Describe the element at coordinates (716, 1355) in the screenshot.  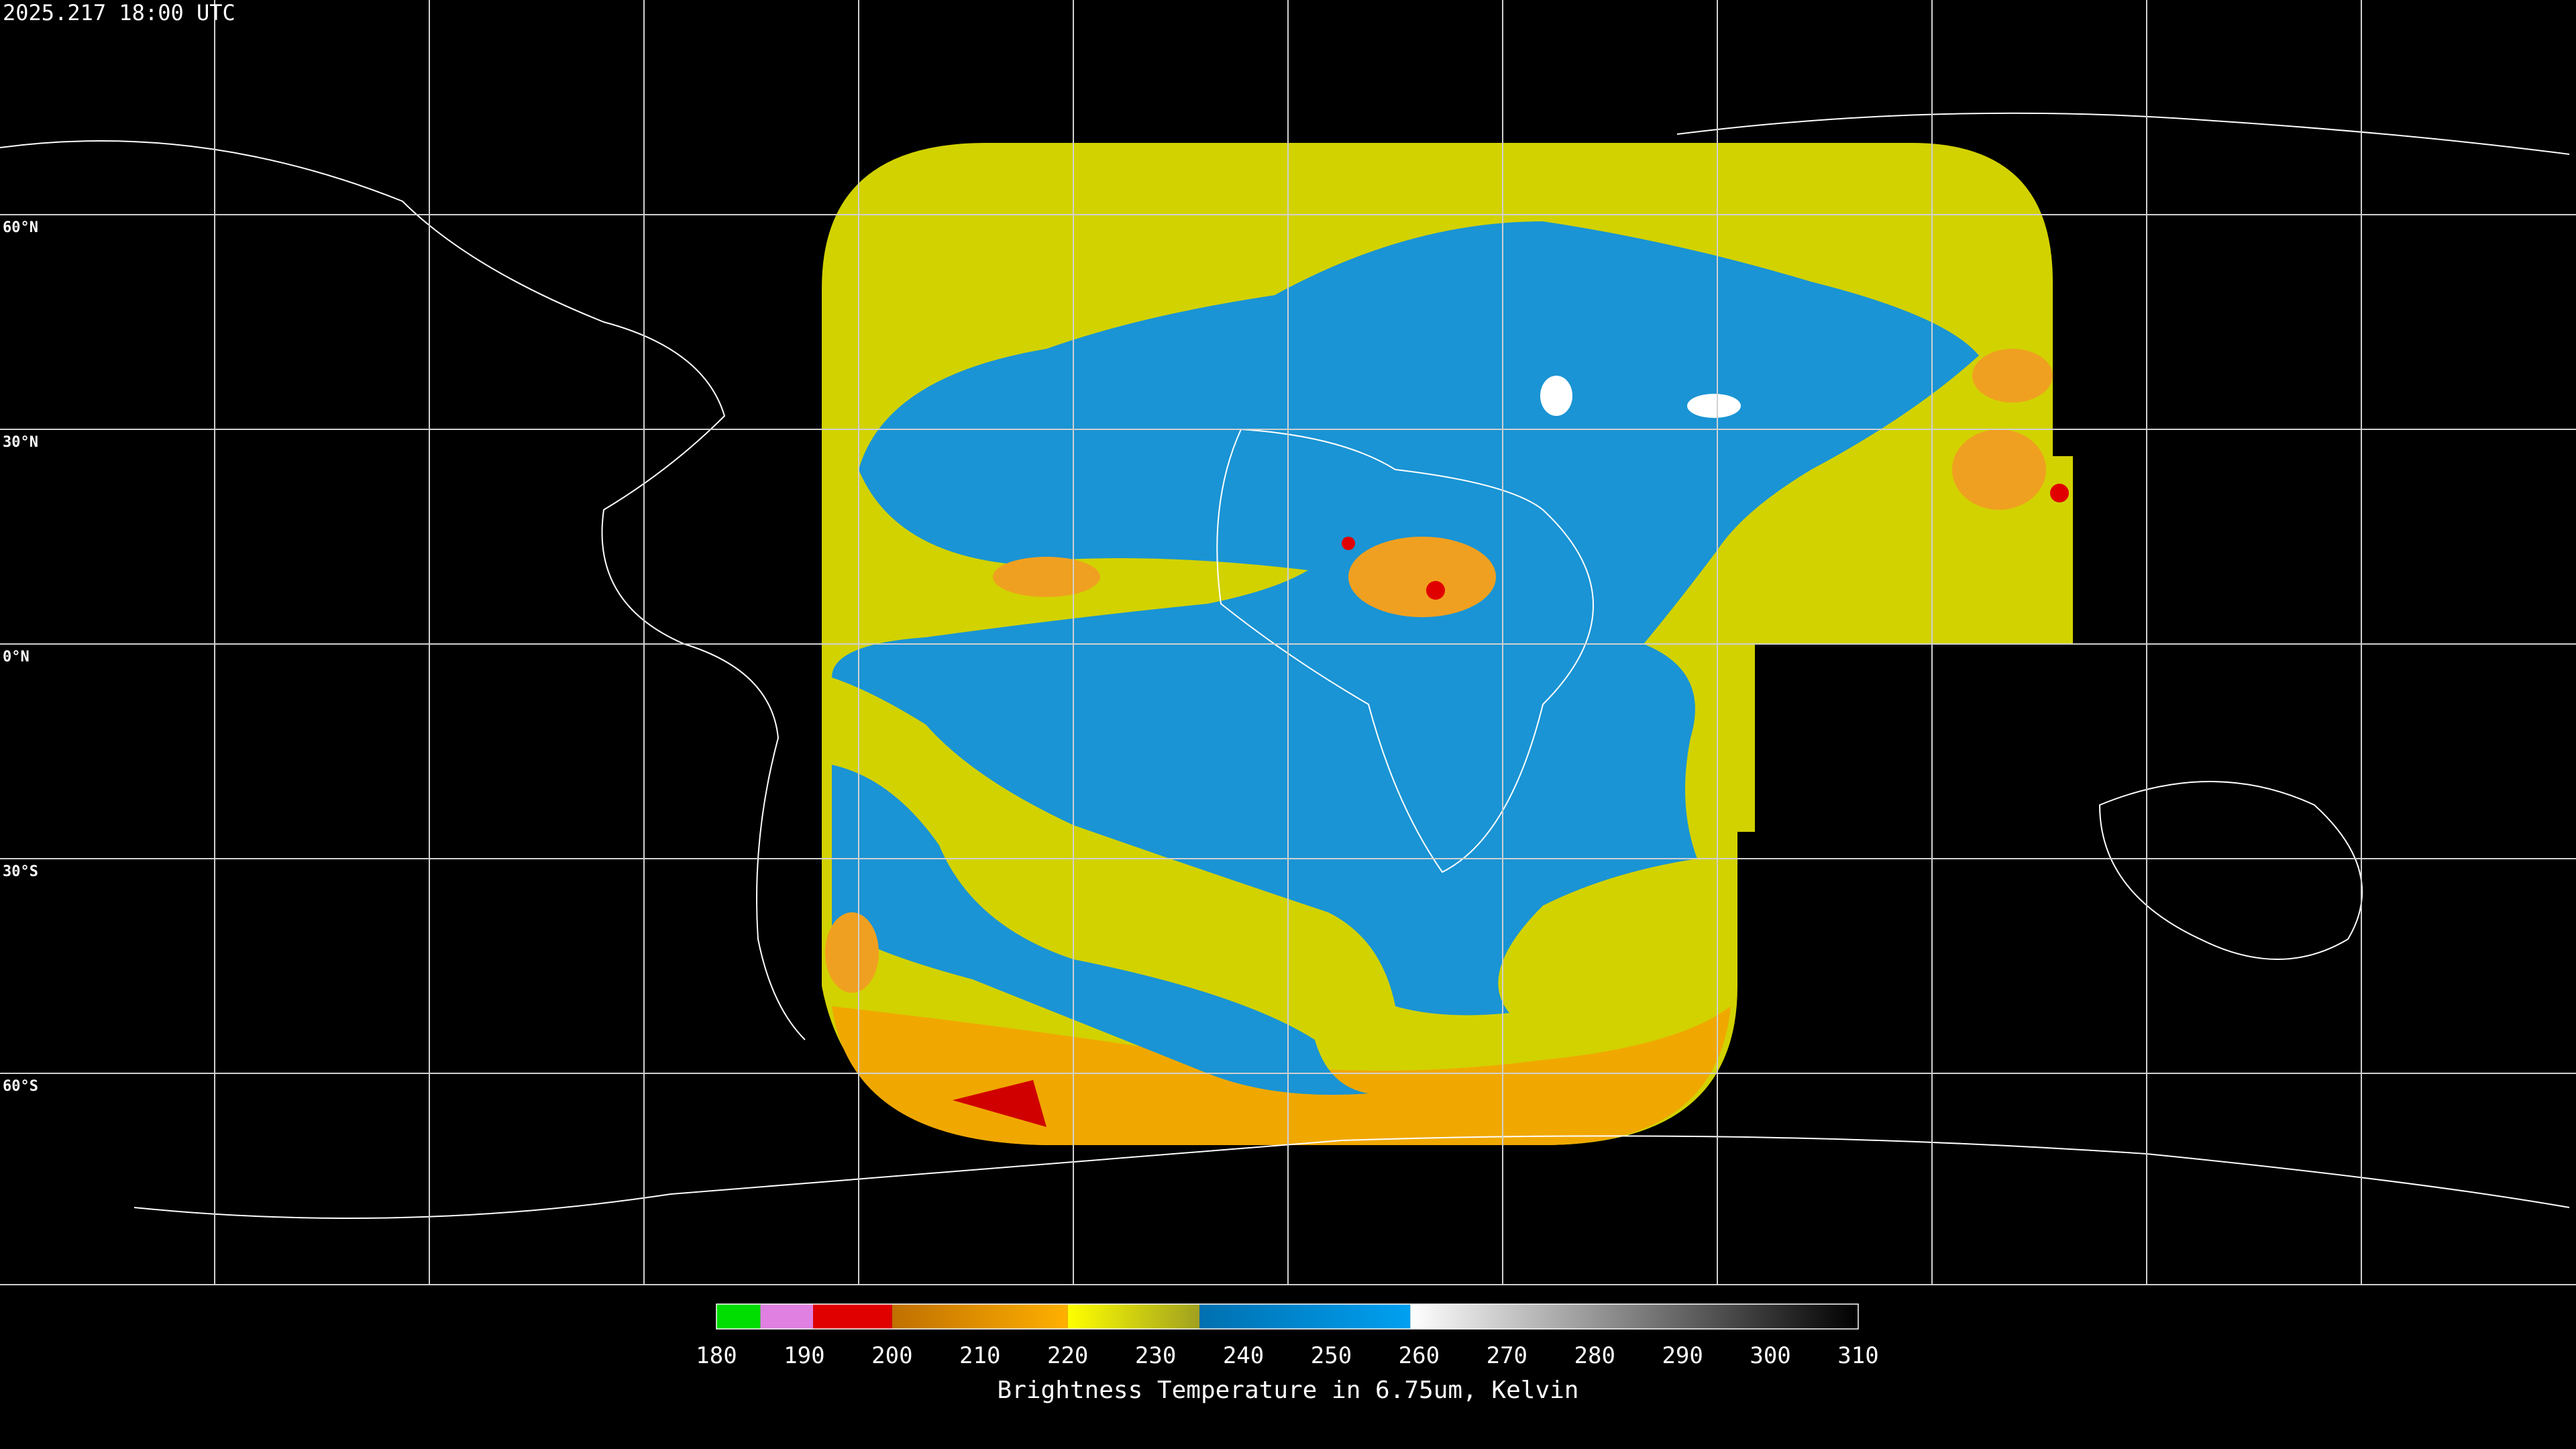
I see `colorbar-tick-label: 180` at that location.